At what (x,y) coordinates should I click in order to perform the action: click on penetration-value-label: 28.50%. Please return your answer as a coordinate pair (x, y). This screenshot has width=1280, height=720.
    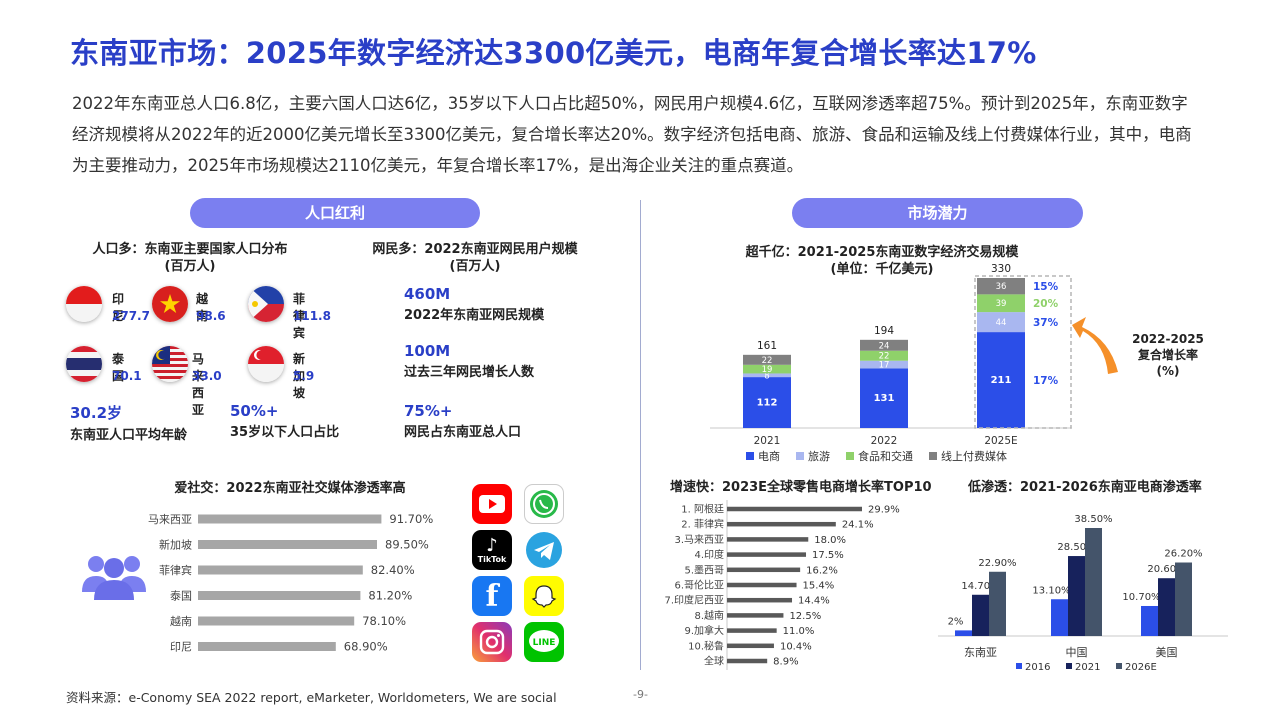
    Looking at the image, I should click on (1076, 547).